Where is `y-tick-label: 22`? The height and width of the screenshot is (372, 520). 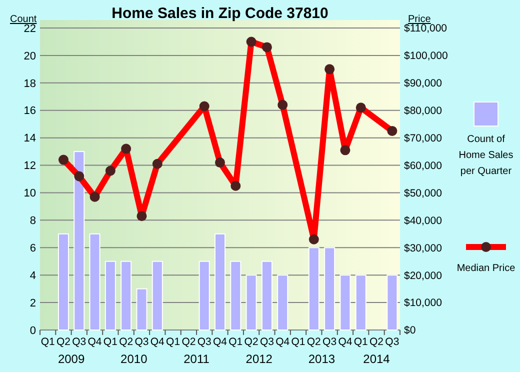 y-tick-label: 22 is located at coordinates (30, 28).